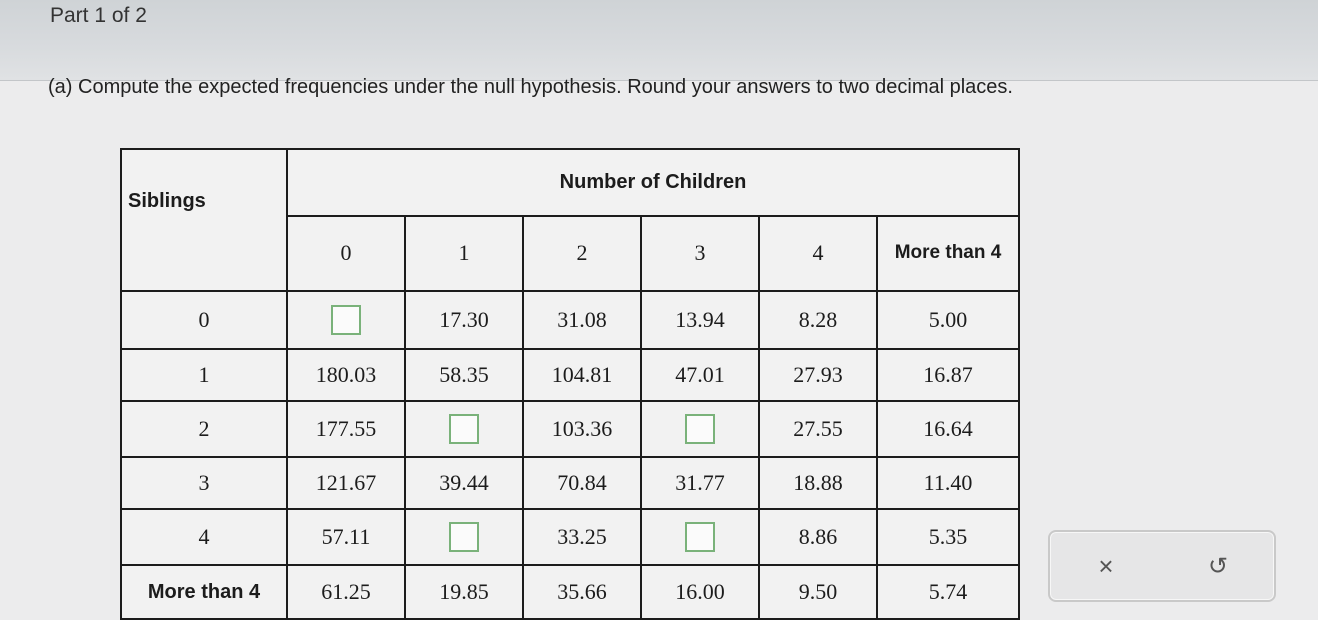 This screenshot has width=1318, height=620. I want to click on col-header-0: 0, so click(346, 253).